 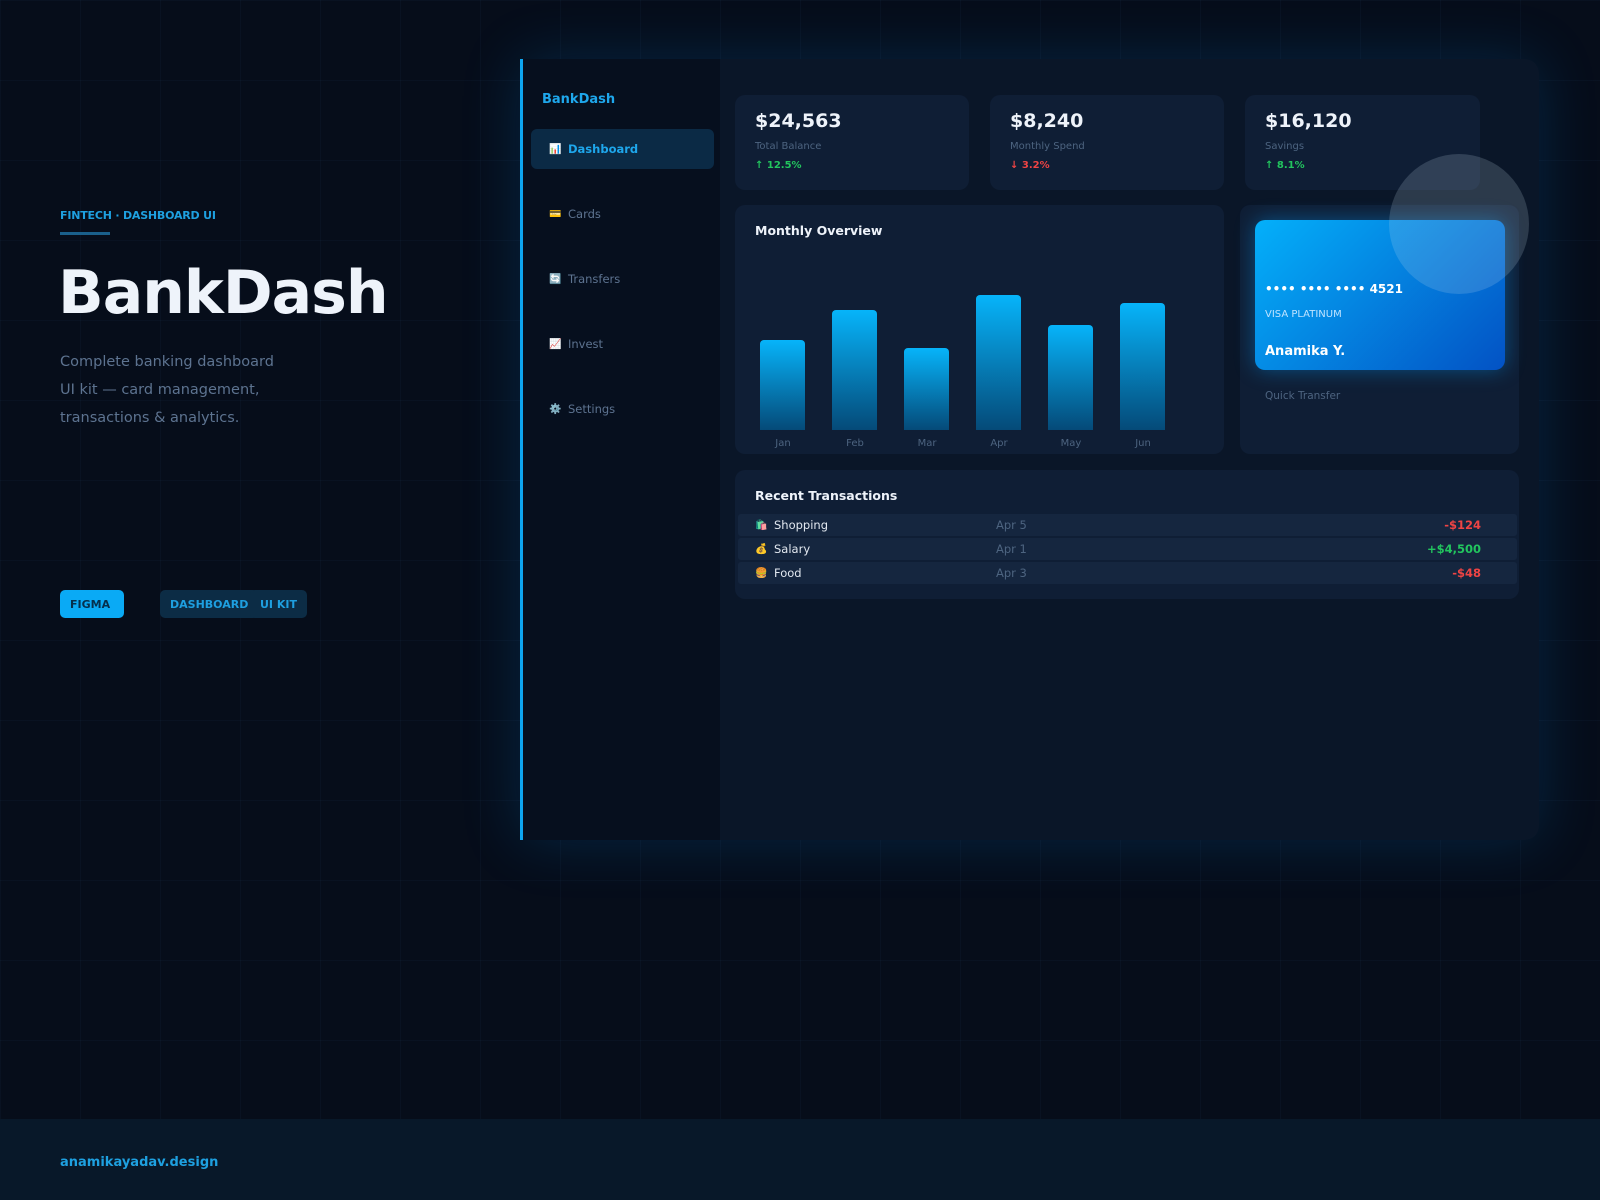 What do you see at coordinates (92, 604) in the screenshot?
I see `tag-figma: FIGMA` at bounding box center [92, 604].